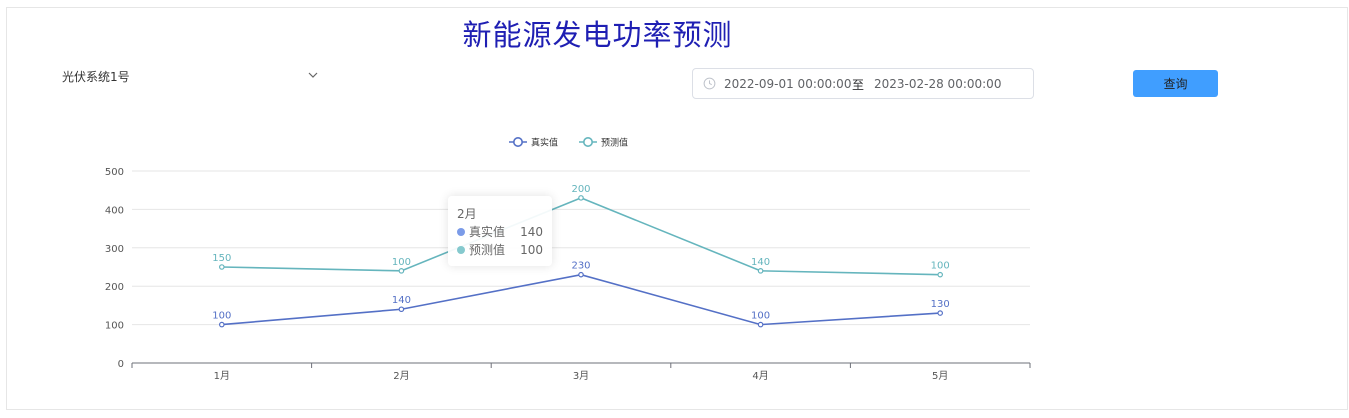 The width and height of the screenshot is (1349, 418). I want to click on y-tick-label: 400, so click(114, 210).